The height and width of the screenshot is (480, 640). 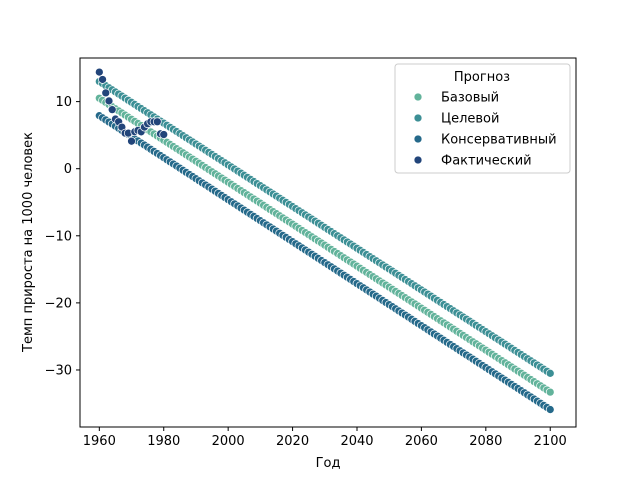 What do you see at coordinates (482, 77) in the screenshot?
I see `legend-title: Прогноз` at bounding box center [482, 77].